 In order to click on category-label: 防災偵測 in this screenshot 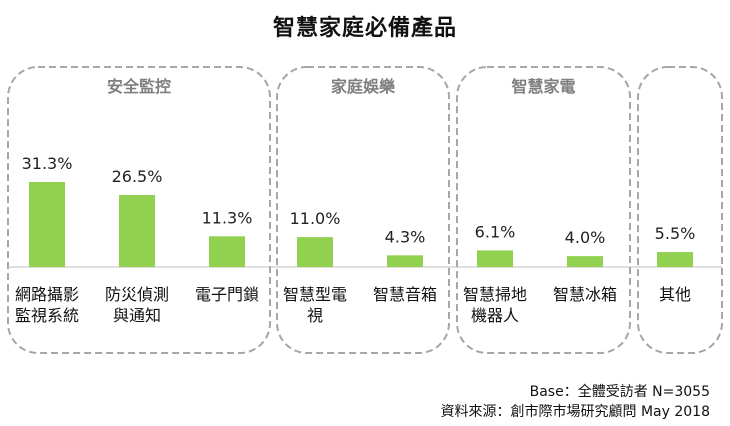, I will do `click(137, 294)`.